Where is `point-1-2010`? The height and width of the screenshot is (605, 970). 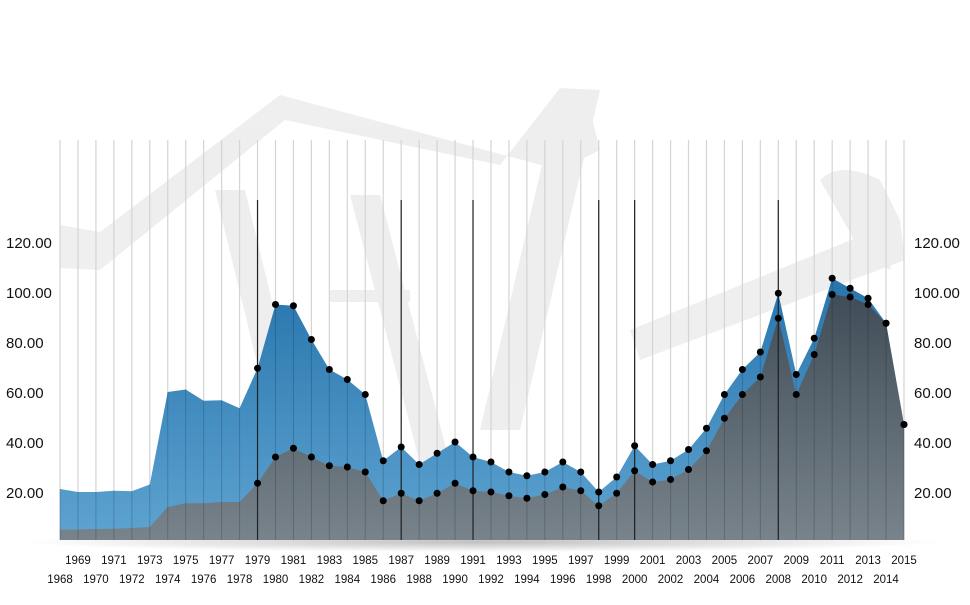
point-1-2010 is located at coordinates (814, 354).